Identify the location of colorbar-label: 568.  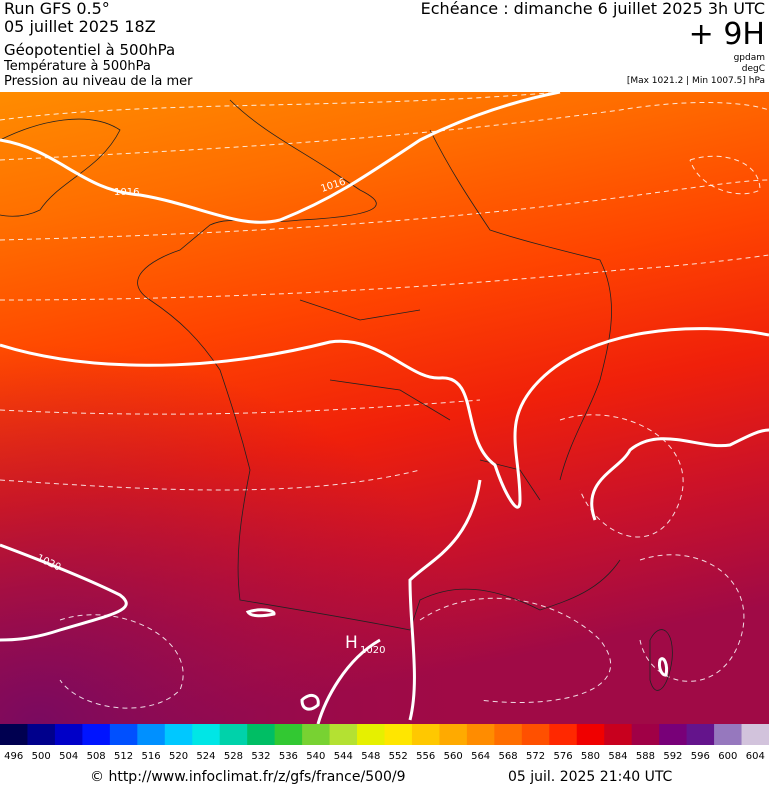
(508, 756).